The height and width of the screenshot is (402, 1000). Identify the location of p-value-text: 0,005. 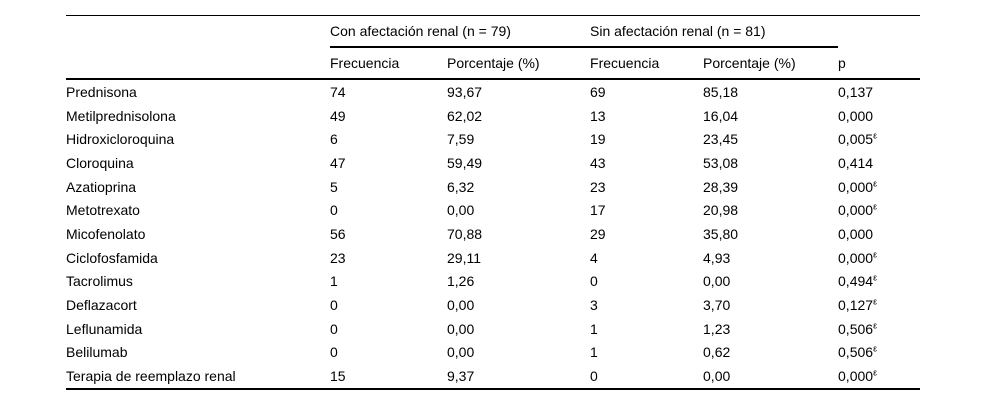
(856, 139).